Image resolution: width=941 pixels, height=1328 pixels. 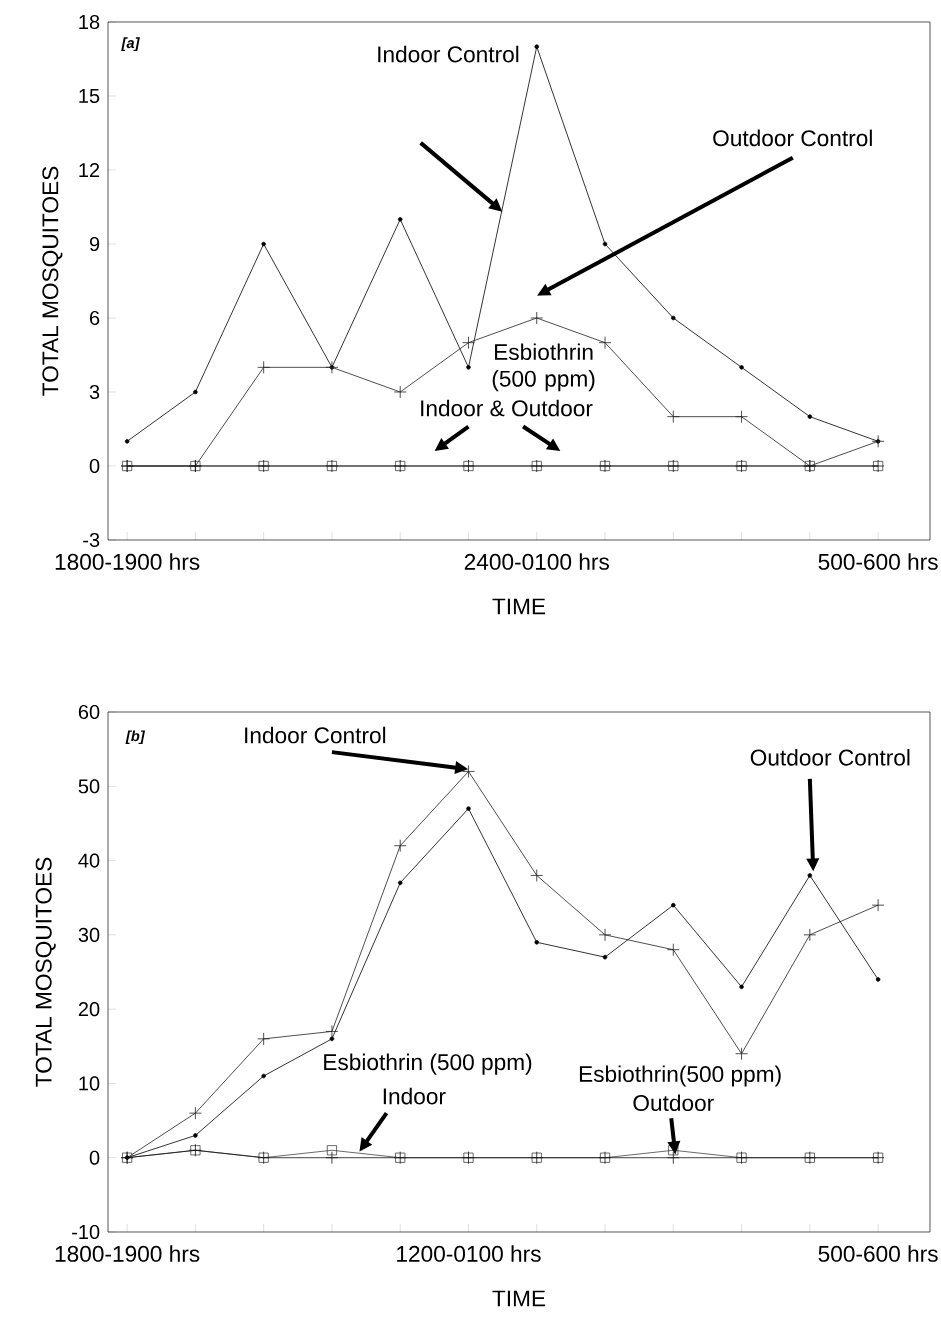 I want to click on y-tick-label: 30, so click(x=89, y=934).